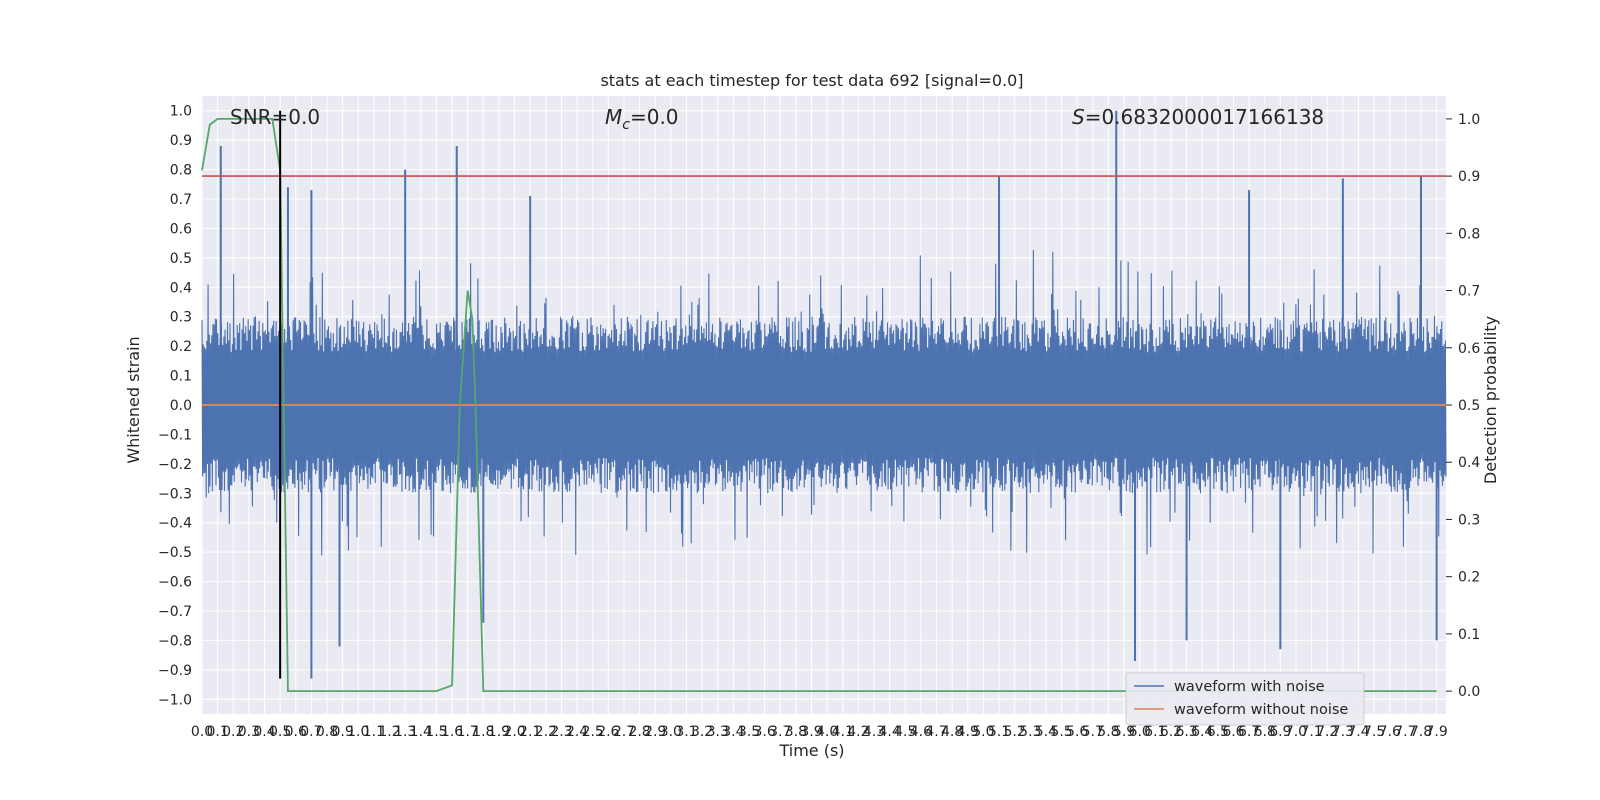 The width and height of the screenshot is (1600, 800). What do you see at coordinates (780, 732) in the screenshot?
I see `x-tick-label: 3.7` at bounding box center [780, 732].